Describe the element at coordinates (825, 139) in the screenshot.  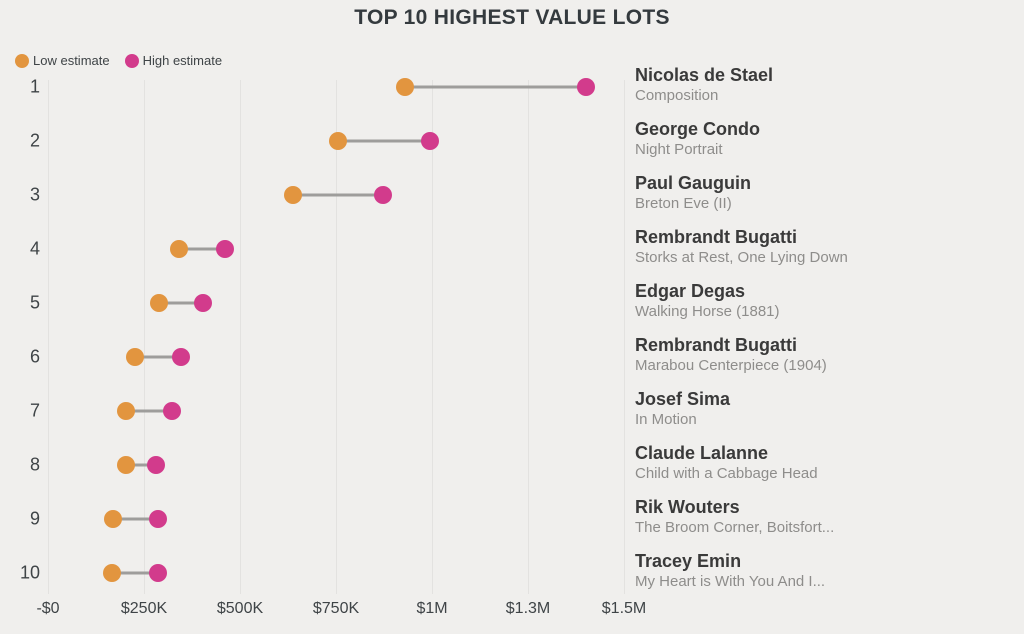
I see `lot-label: George Condo Night Portrait` at that location.